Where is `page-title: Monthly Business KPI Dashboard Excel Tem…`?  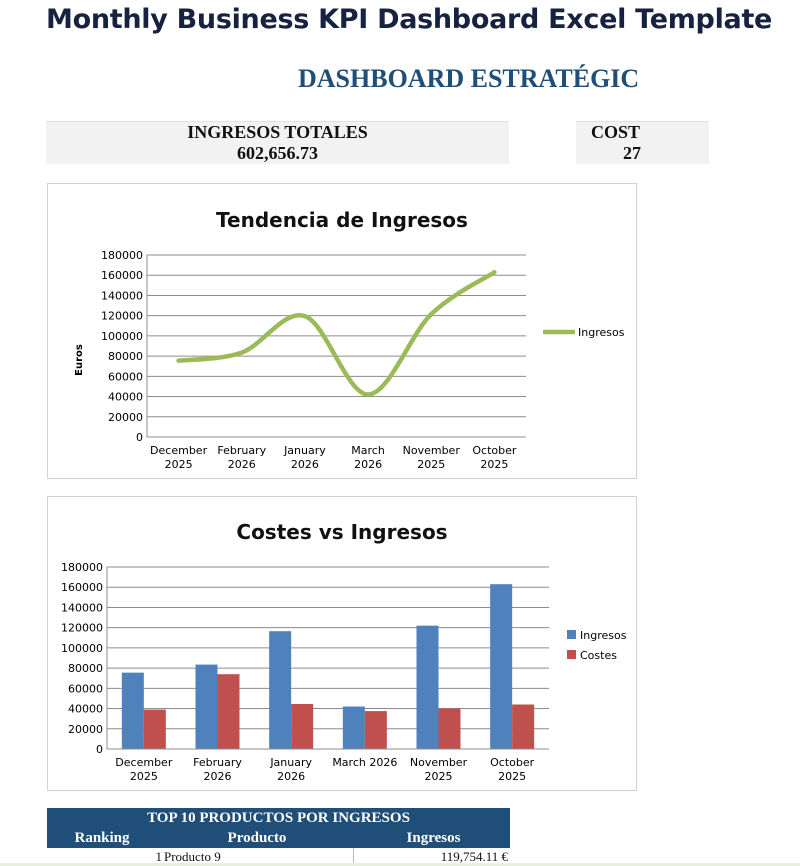 page-title: Monthly Business KPI Dashboard Excel Tem… is located at coordinates (409, 19).